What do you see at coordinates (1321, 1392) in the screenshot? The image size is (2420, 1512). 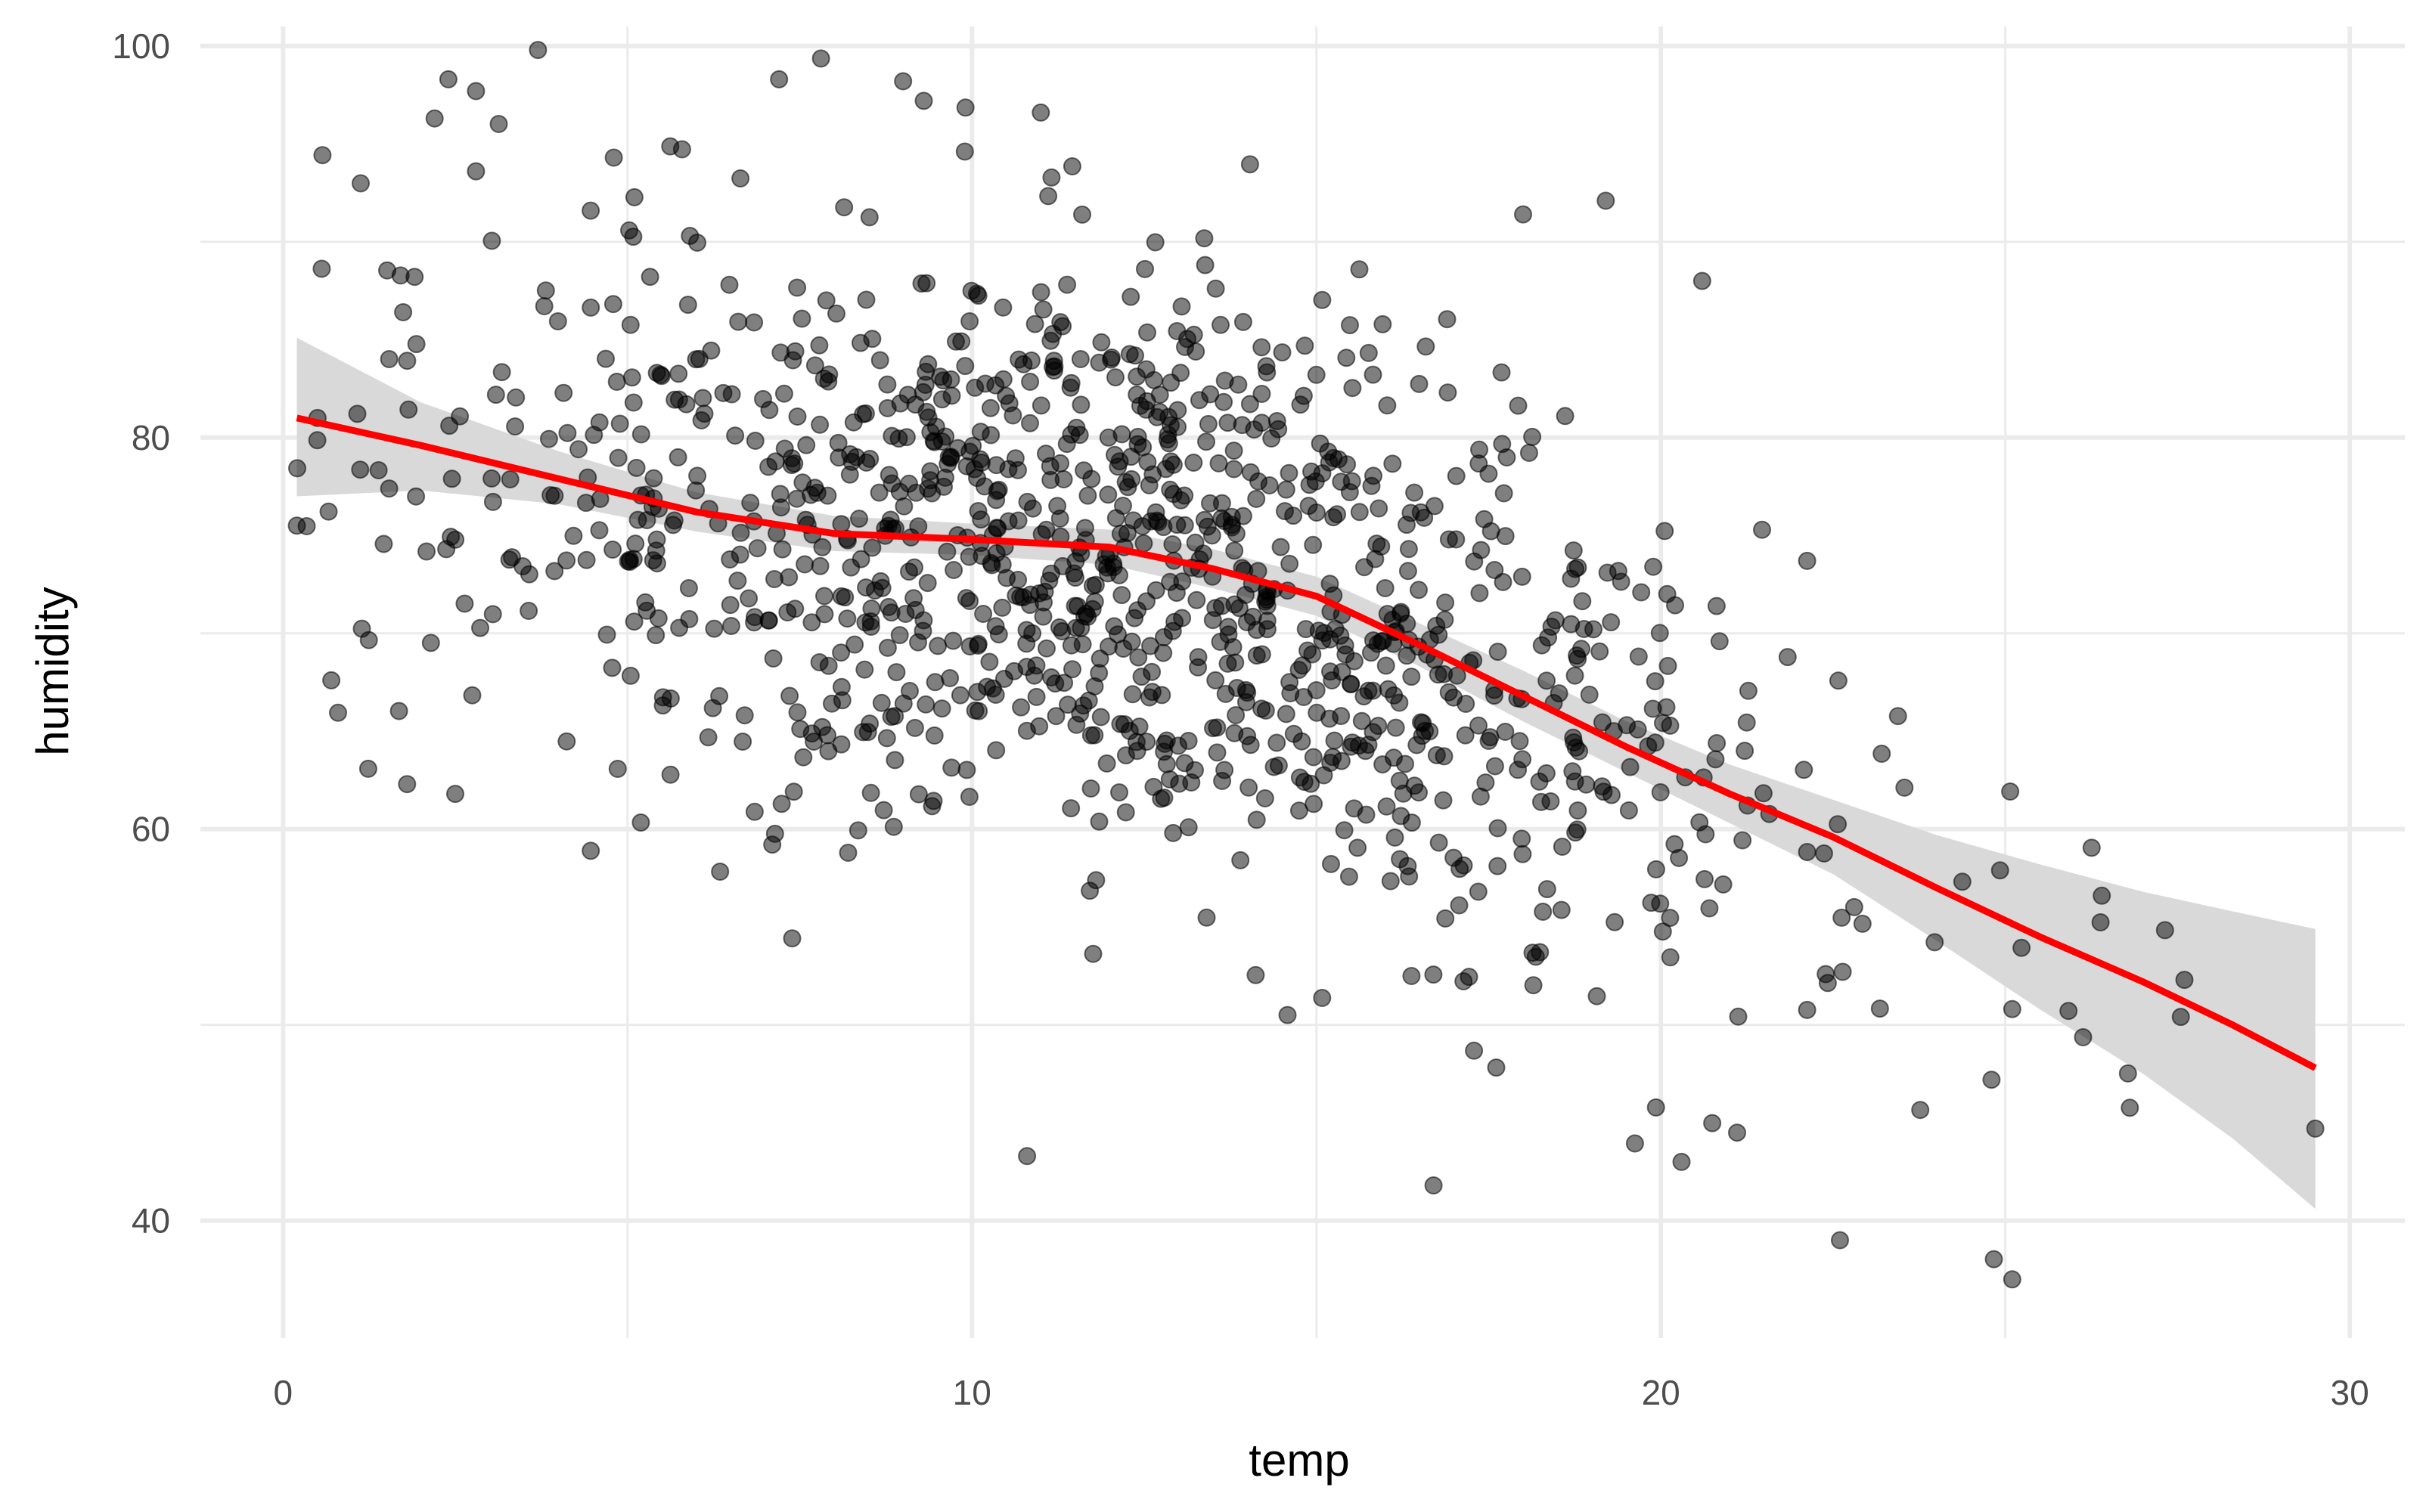 I see `x-axis-tick-labels: 0 10 20 30` at bounding box center [1321, 1392].